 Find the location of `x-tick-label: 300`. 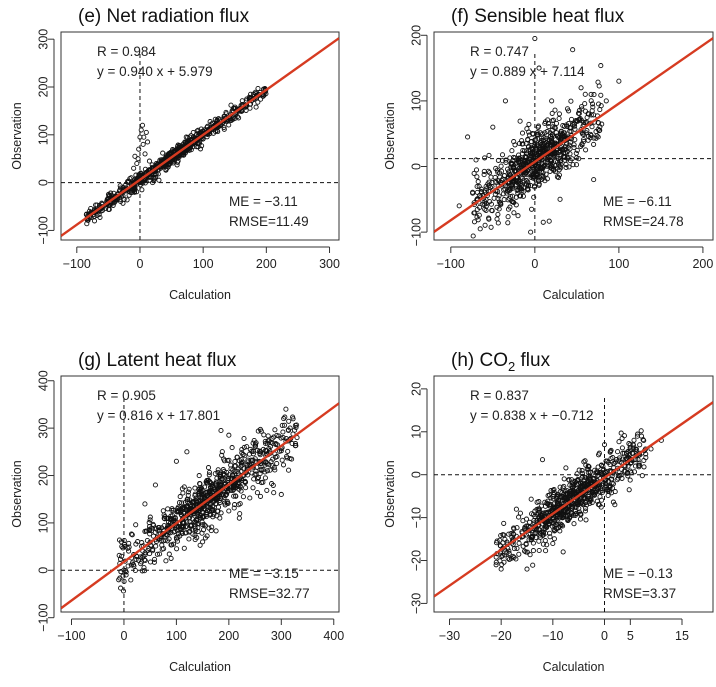

x-tick-label: 300 is located at coordinates (329, 264).